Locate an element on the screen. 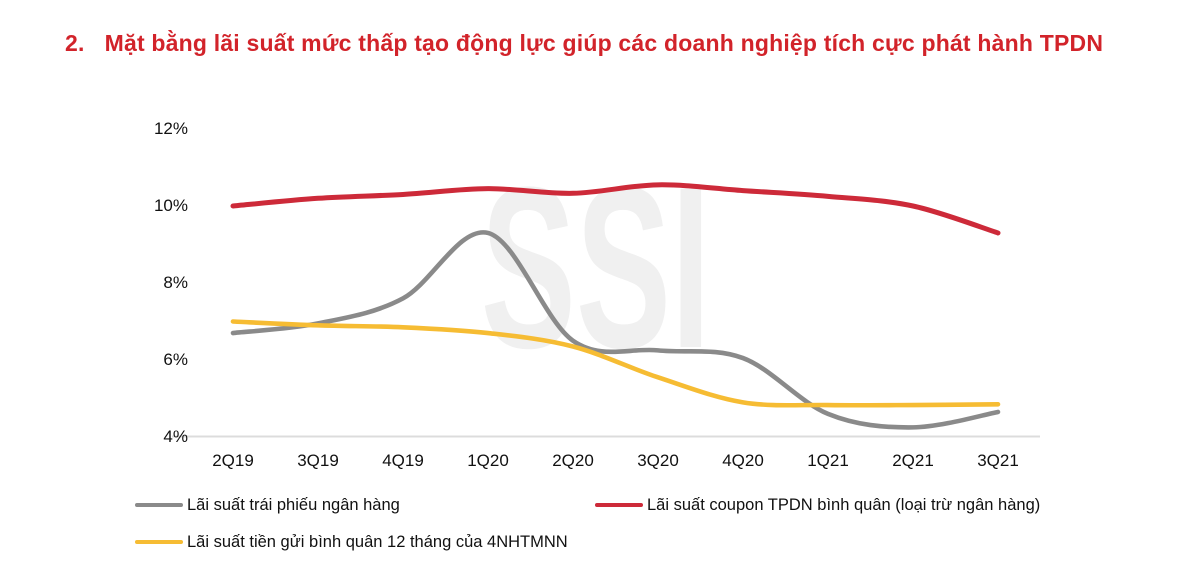 This screenshot has height=570, width=1200. x-tick-3q20: 3Q20 is located at coordinates (658, 460).